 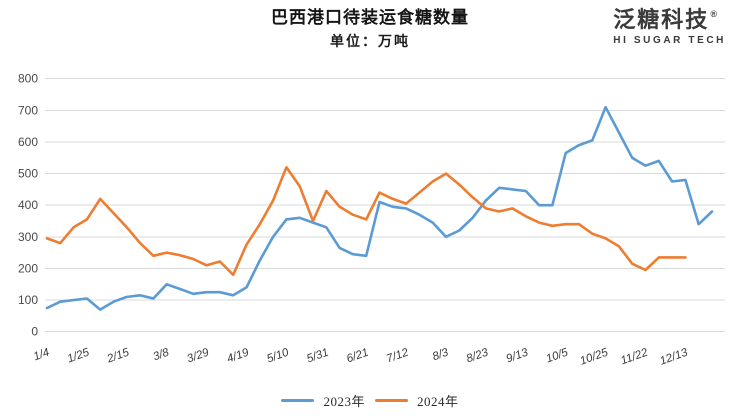 I want to click on x-axis-tick-label: 3/29, so click(x=198, y=355).